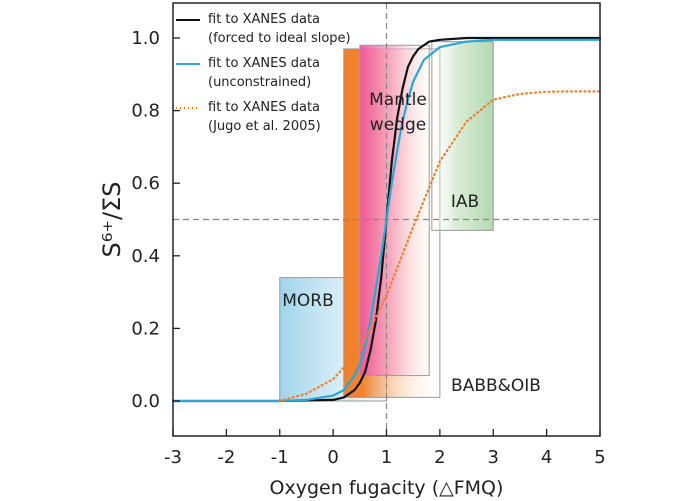 This screenshot has height=501, width=700. What do you see at coordinates (145, 328) in the screenshot?
I see `y-tick-label: 0.2` at bounding box center [145, 328].